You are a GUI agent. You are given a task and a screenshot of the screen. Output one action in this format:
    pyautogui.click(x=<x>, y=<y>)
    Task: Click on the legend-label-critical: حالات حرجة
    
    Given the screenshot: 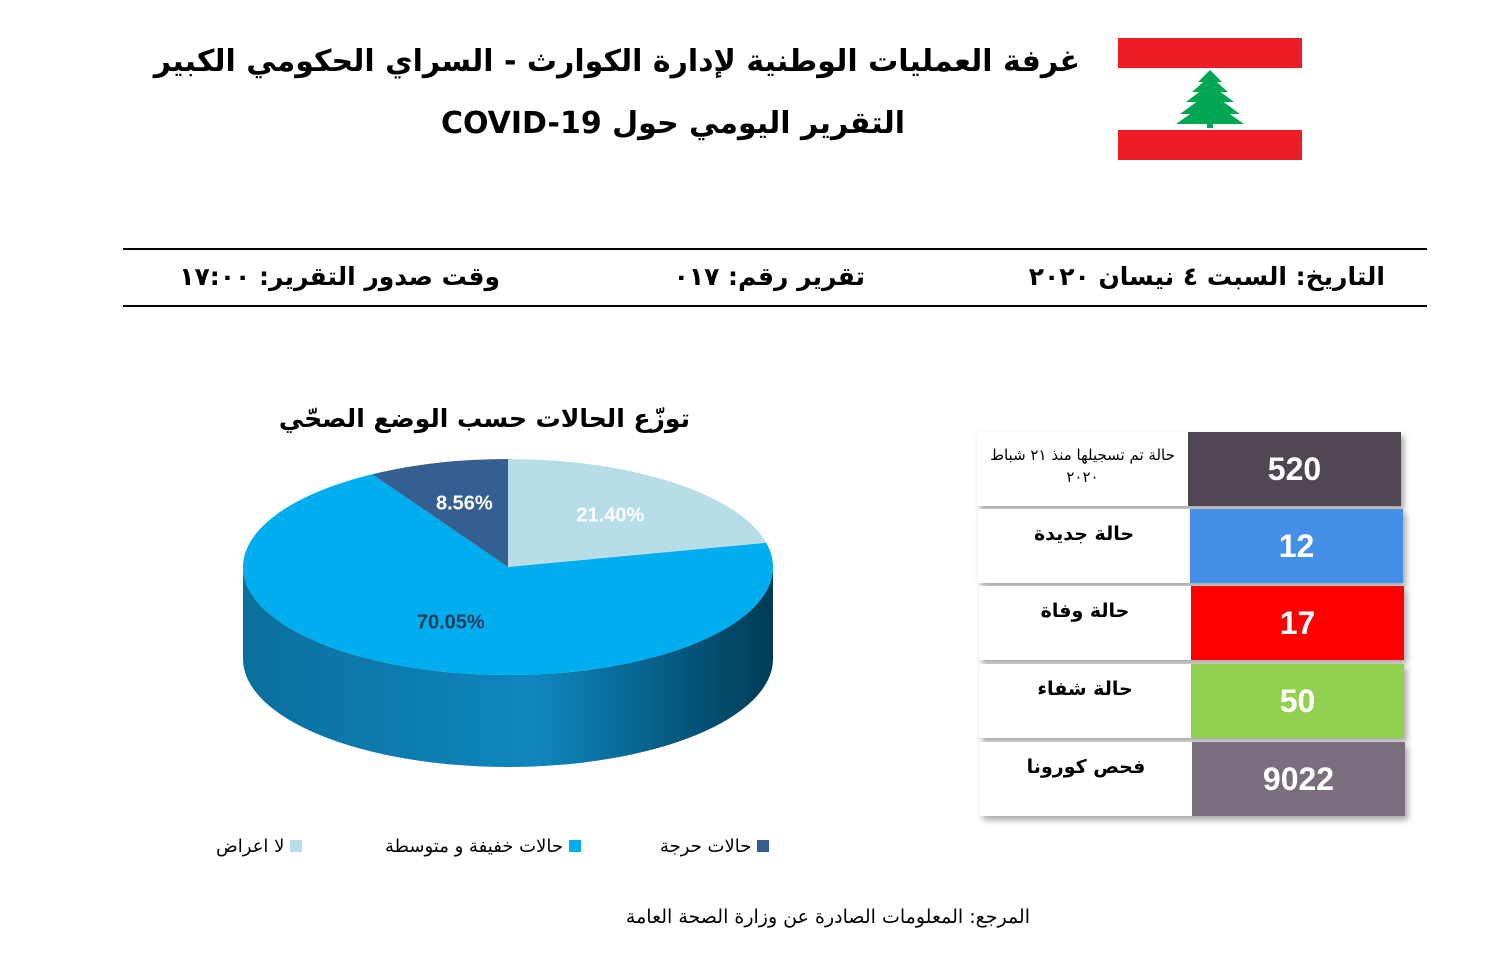 What is the action you would take?
    pyautogui.click(x=706, y=846)
    